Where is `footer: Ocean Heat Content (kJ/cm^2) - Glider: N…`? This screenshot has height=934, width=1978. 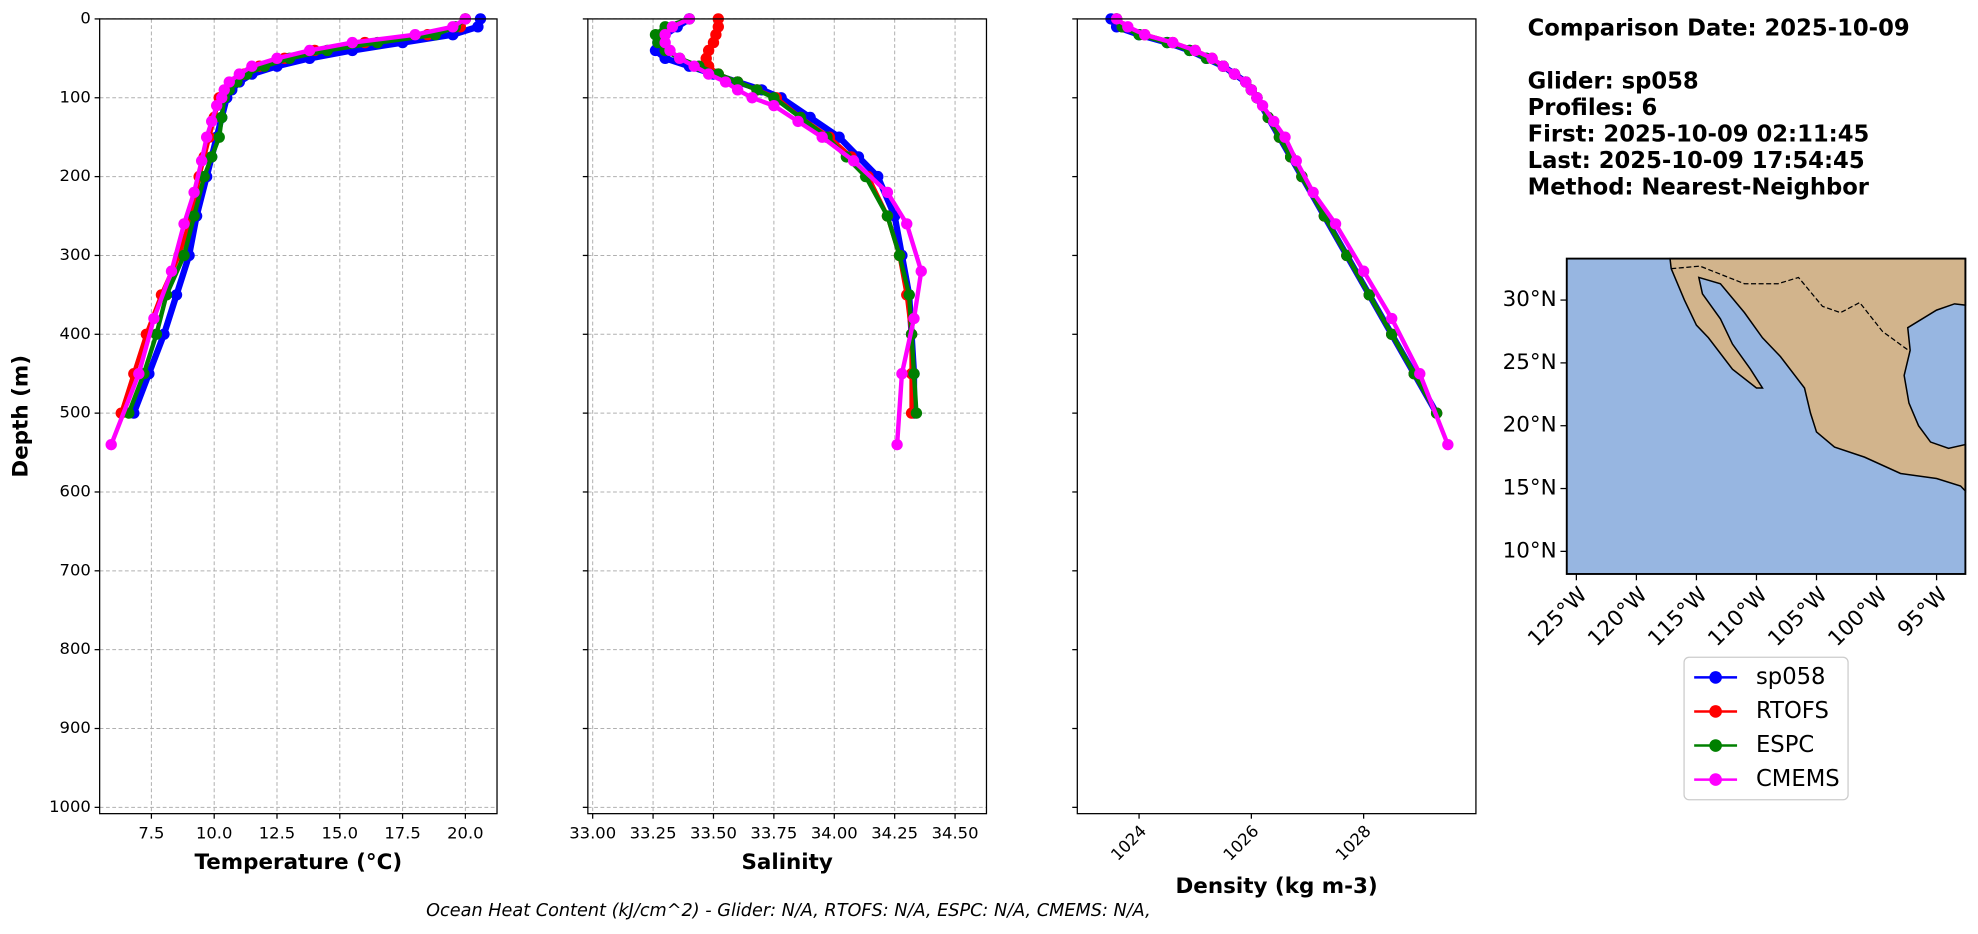
footer: Ocean Heat Content (kJ/cm^2) - Glider: N… is located at coordinates (788, 911).